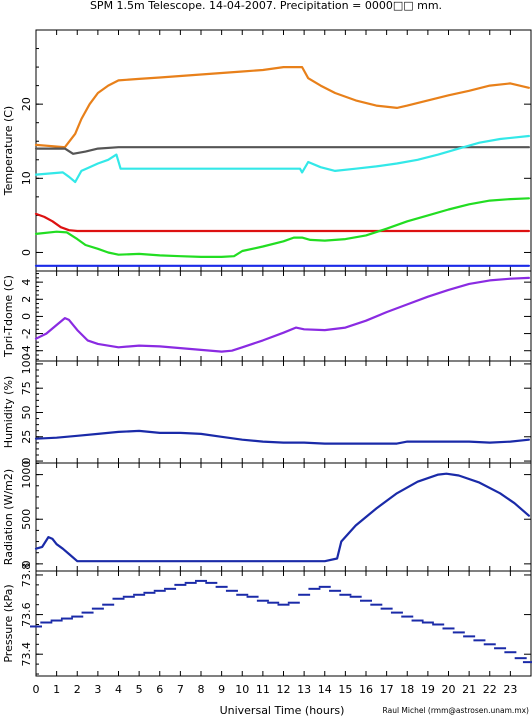 The width and height of the screenshot is (532, 719). Describe the element at coordinates (325, 689) in the screenshot. I see `x-tick-label: 14` at that location.